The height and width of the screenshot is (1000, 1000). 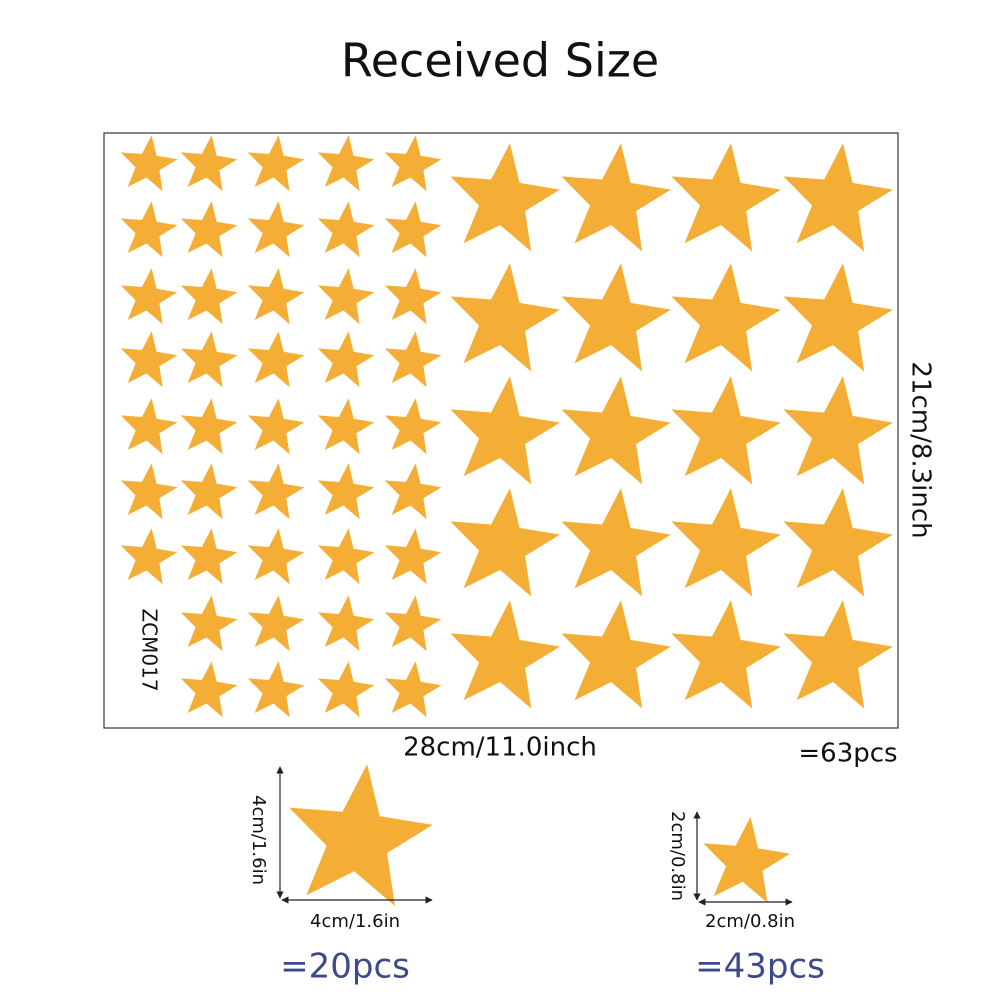 What do you see at coordinates (150, 649) in the screenshot?
I see `sheet-code: ZCM017` at bounding box center [150, 649].